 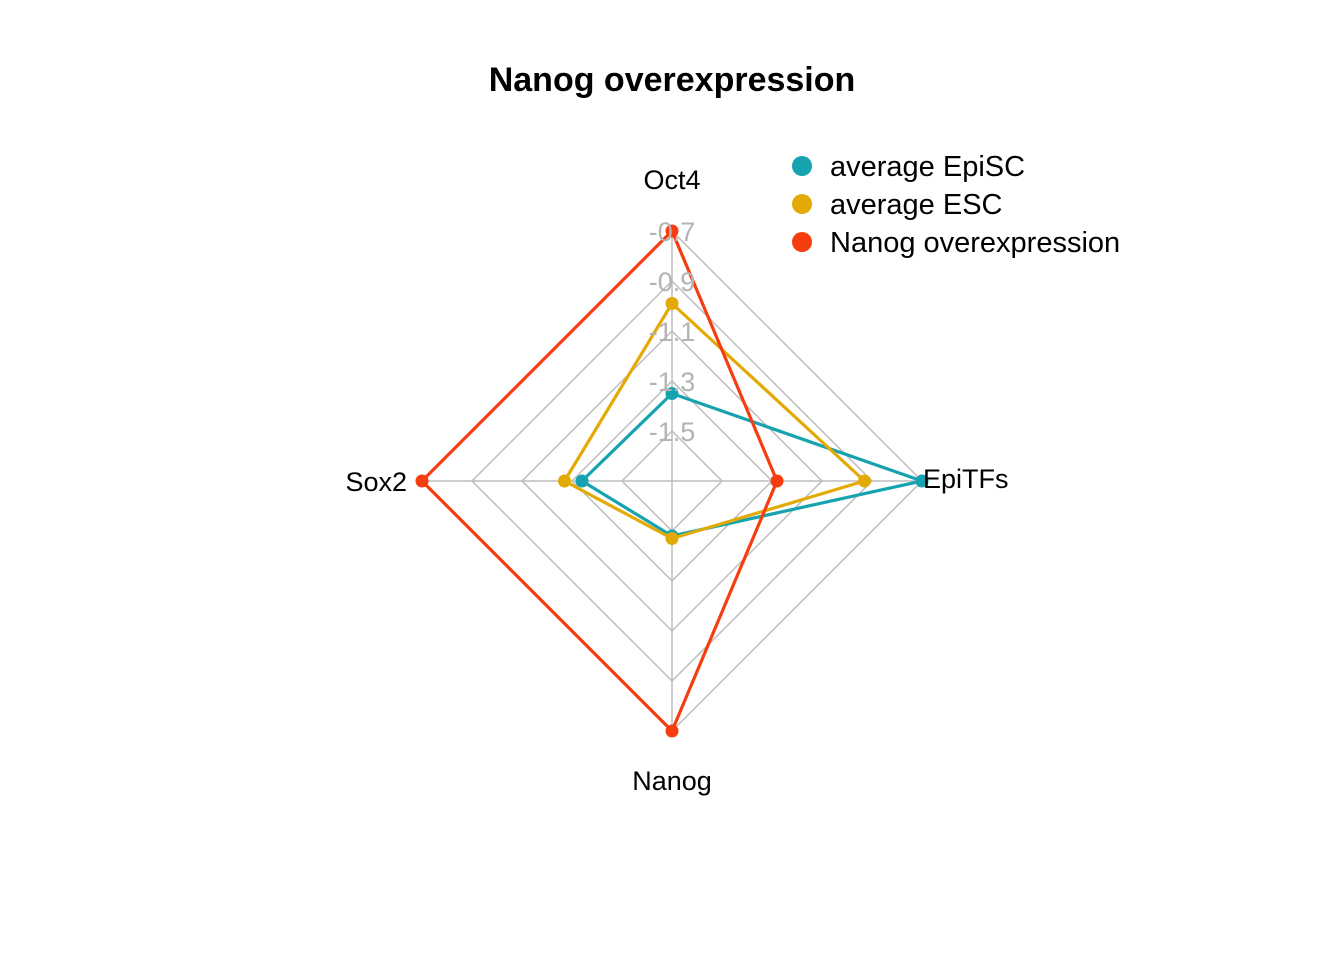 What do you see at coordinates (975, 243) in the screenshot?
I see `legend-label: Nanog overexpression` at bounding box center [975, 243].